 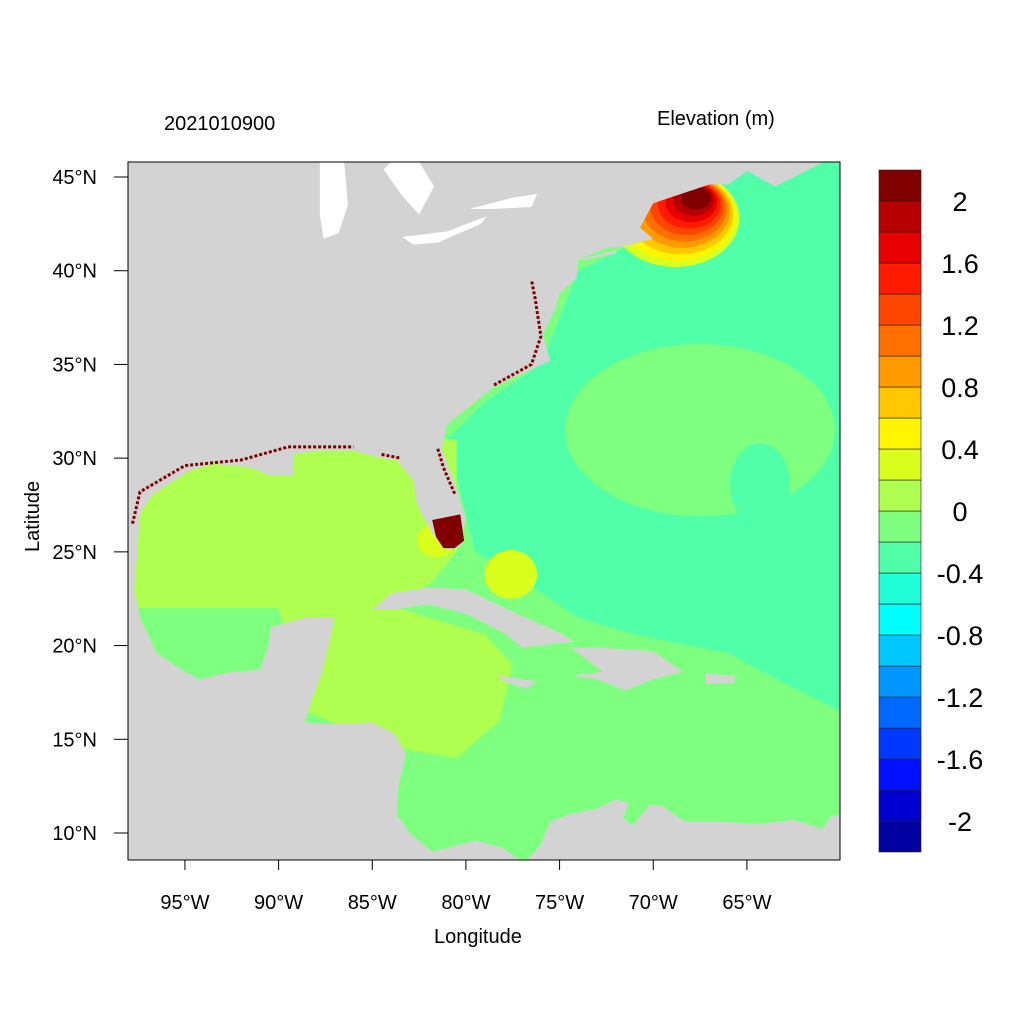 I want to click on colorbar-label: -2, so click(x=960, y=822).